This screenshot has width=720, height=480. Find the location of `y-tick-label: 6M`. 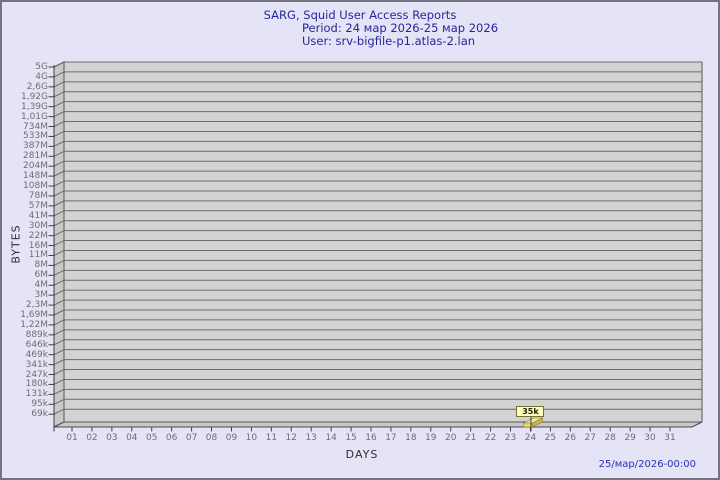

y-tick-label: 6M is located at coordinates (41, 275).